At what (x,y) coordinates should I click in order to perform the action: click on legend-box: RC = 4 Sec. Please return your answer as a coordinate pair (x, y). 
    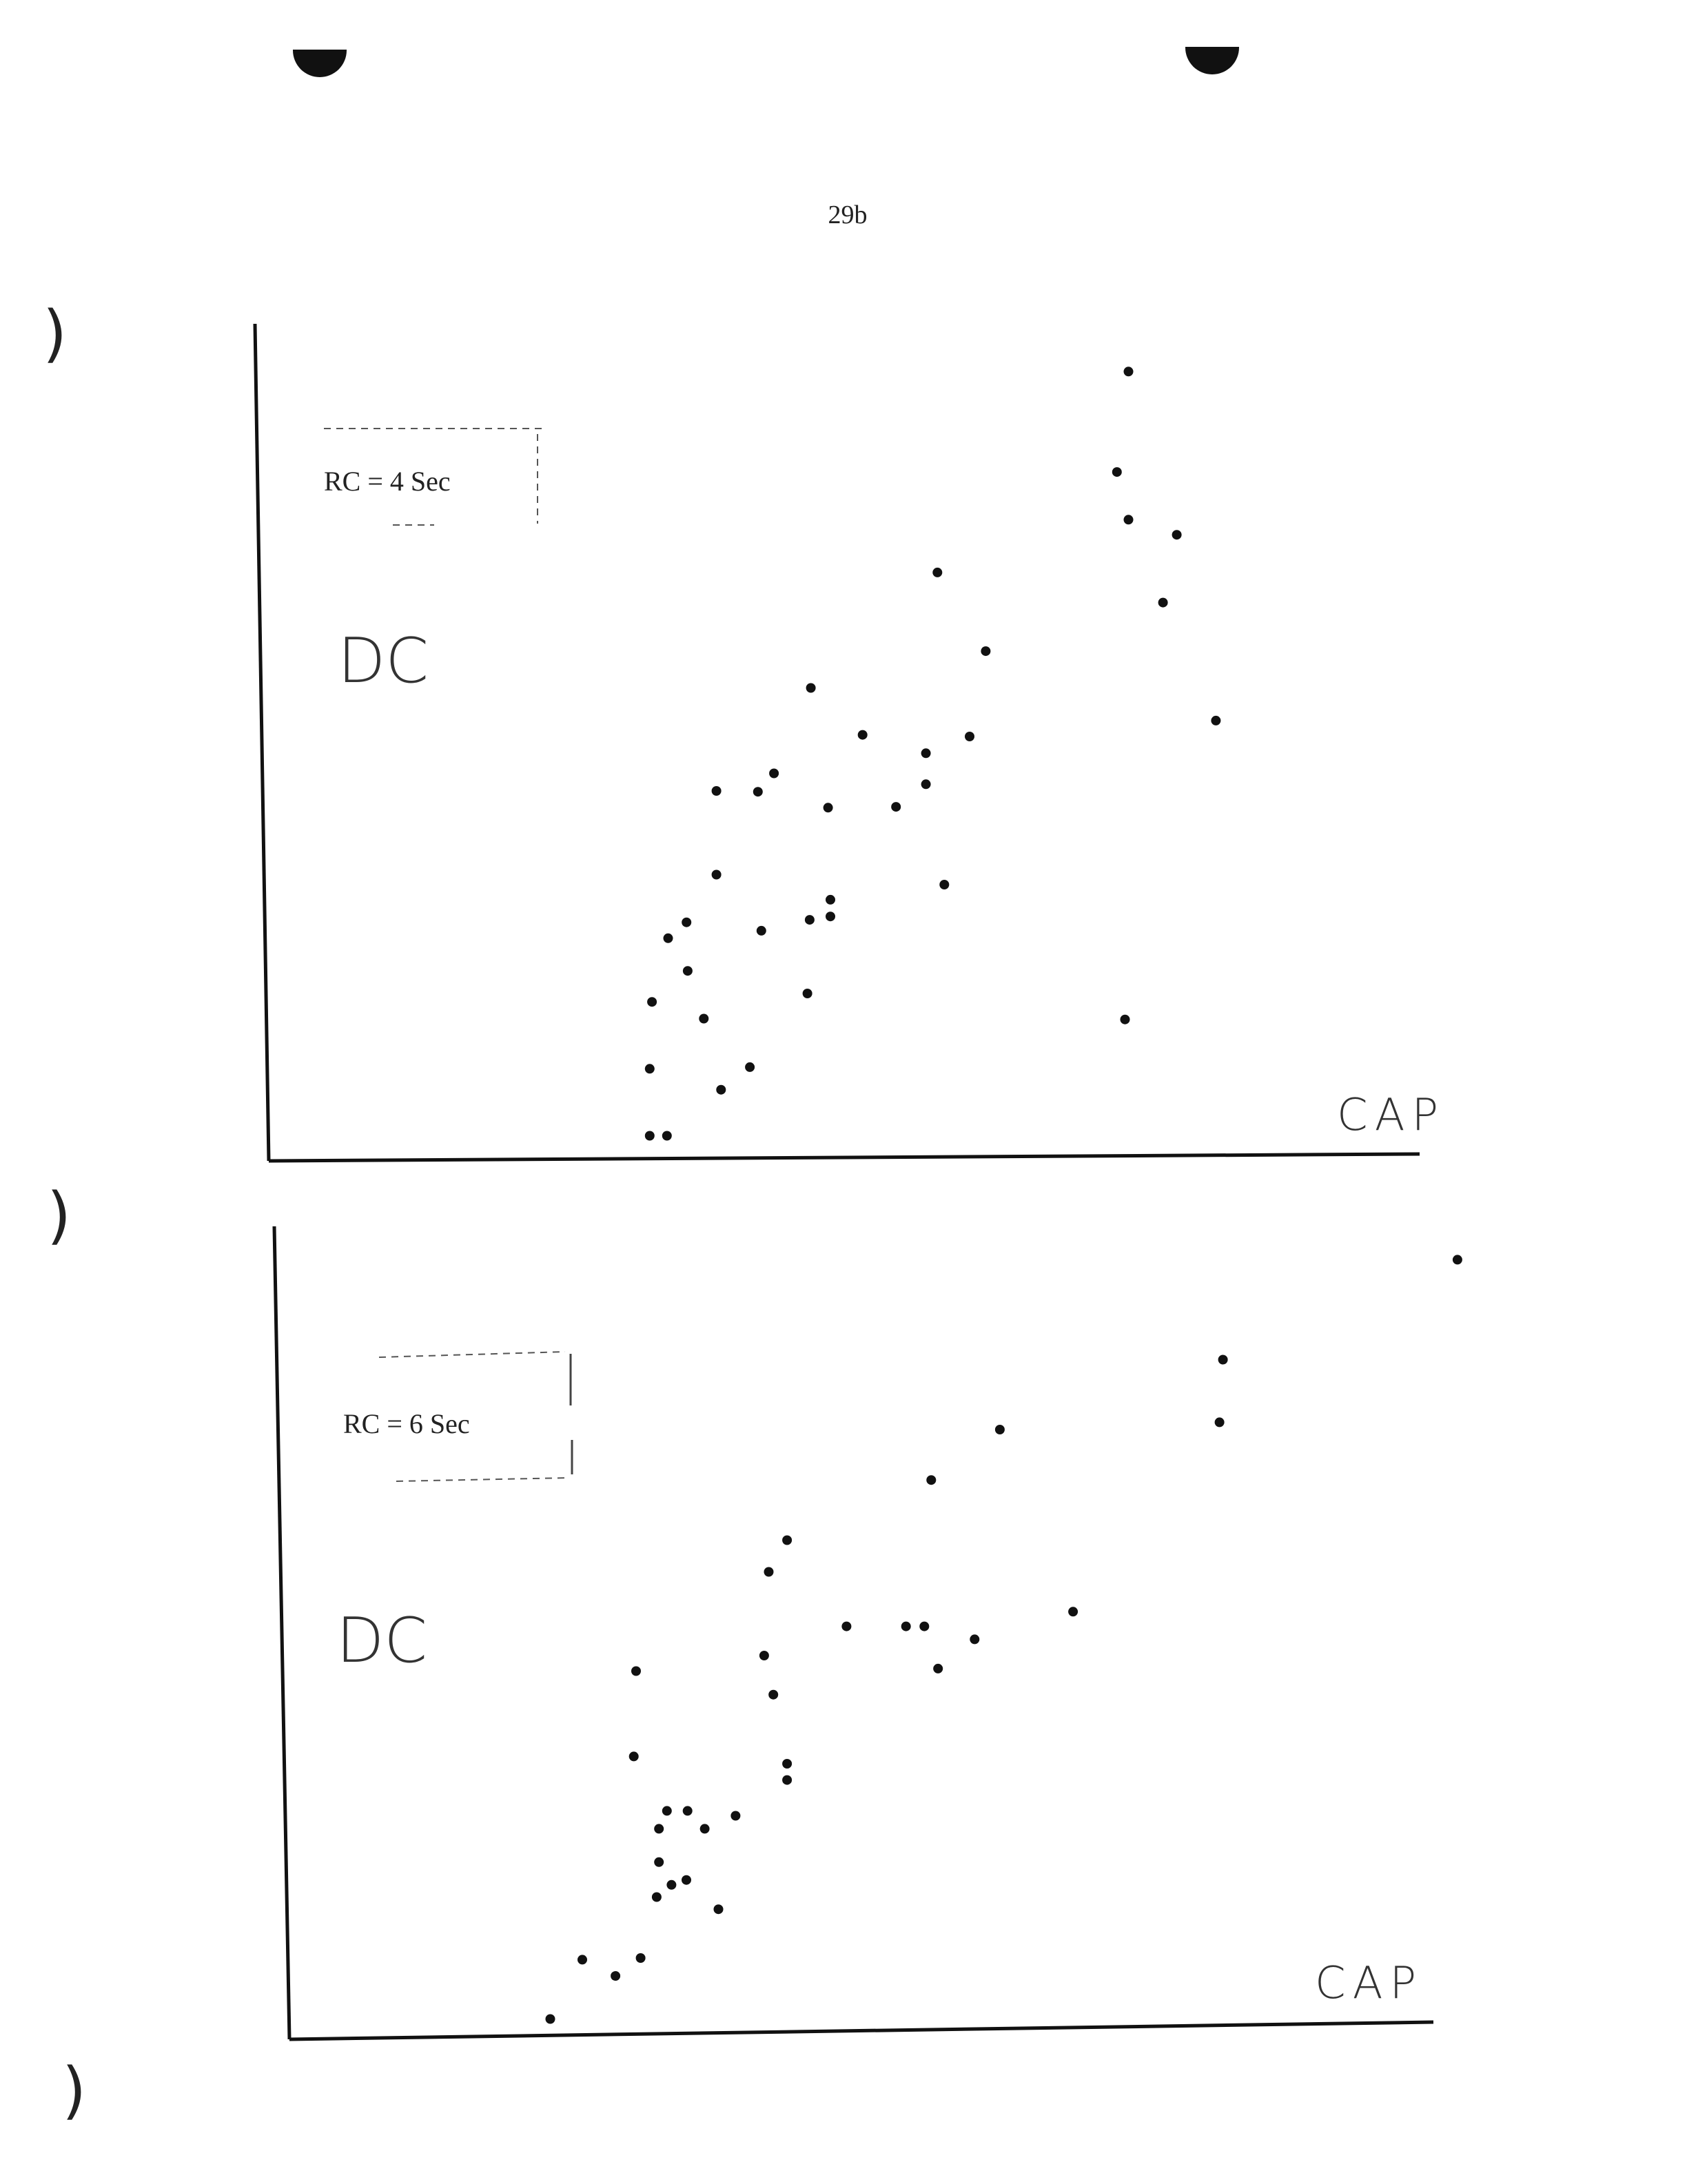
    Looking at the image, I should click on (434, 477).